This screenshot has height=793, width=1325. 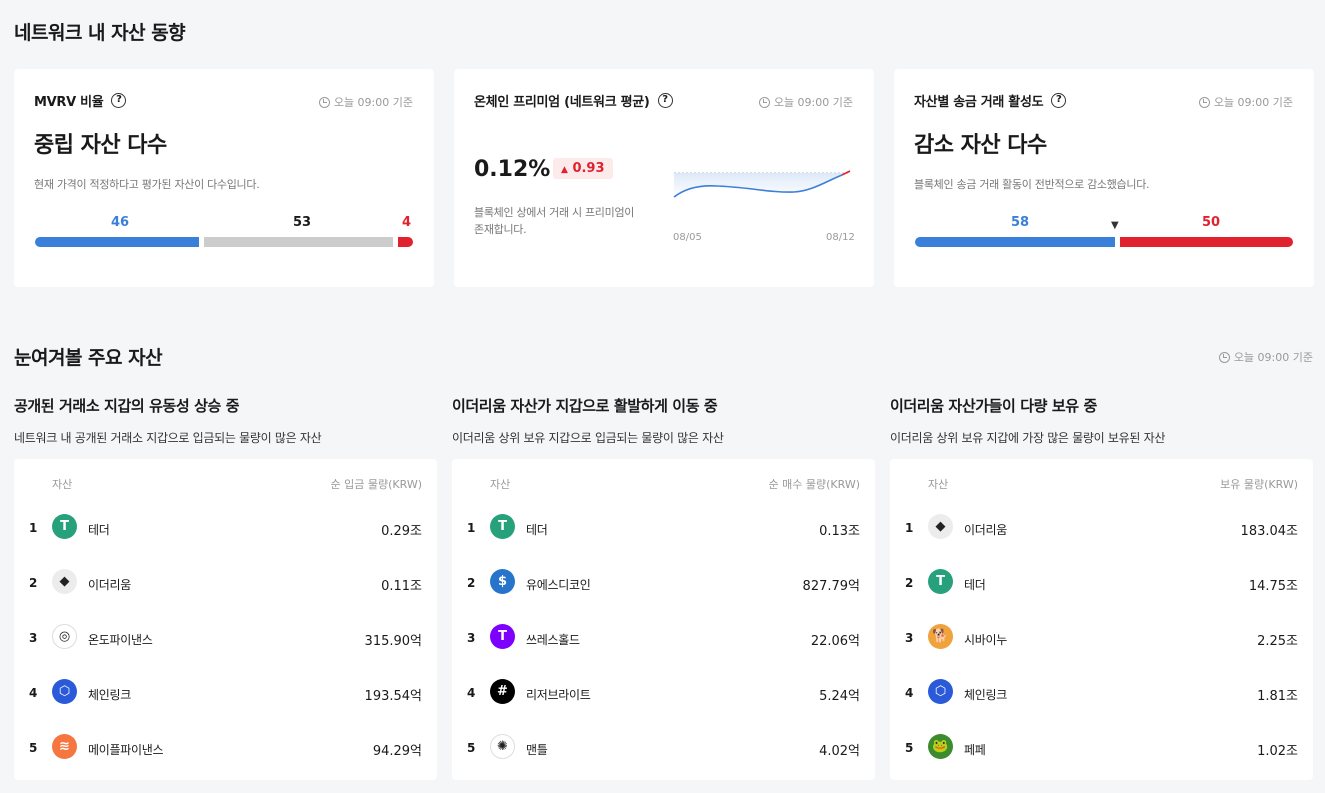 What do you see at coordinates (585, 406) in the screenshot?
I see `column-title: 이더리움 자산가 지갑으로 활발하게 이동 중` at bounding box center [585, 406].